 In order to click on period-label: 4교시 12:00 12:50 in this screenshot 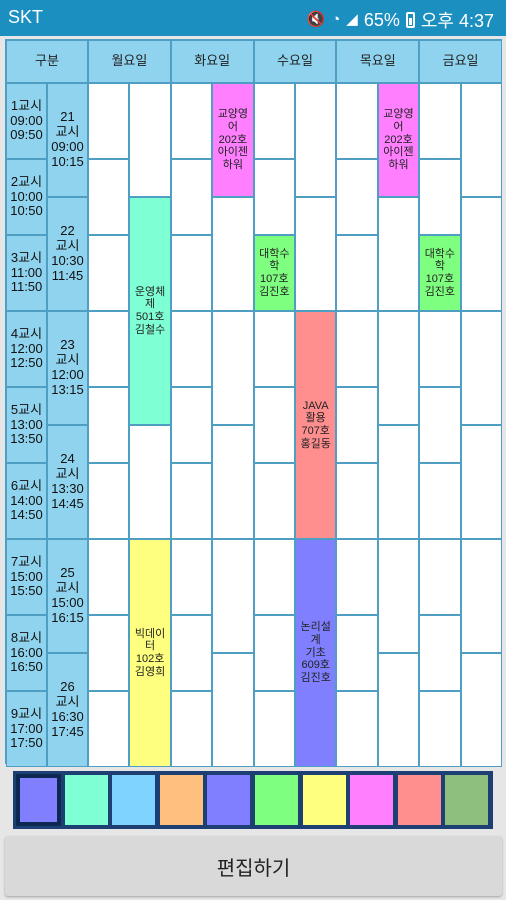, I will do `click(26, 349)`.